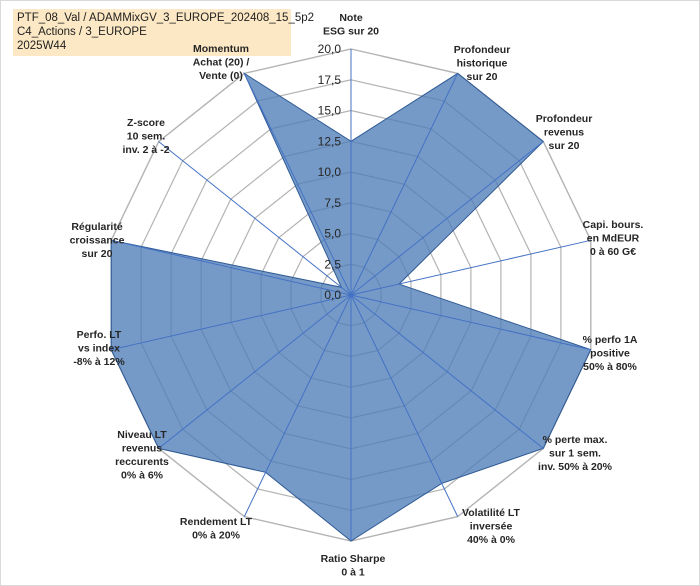  What do you see at coordinates (330, 111) in the screenshot?
I see `tick-label: 15,0` at bounding box center [330, 111].